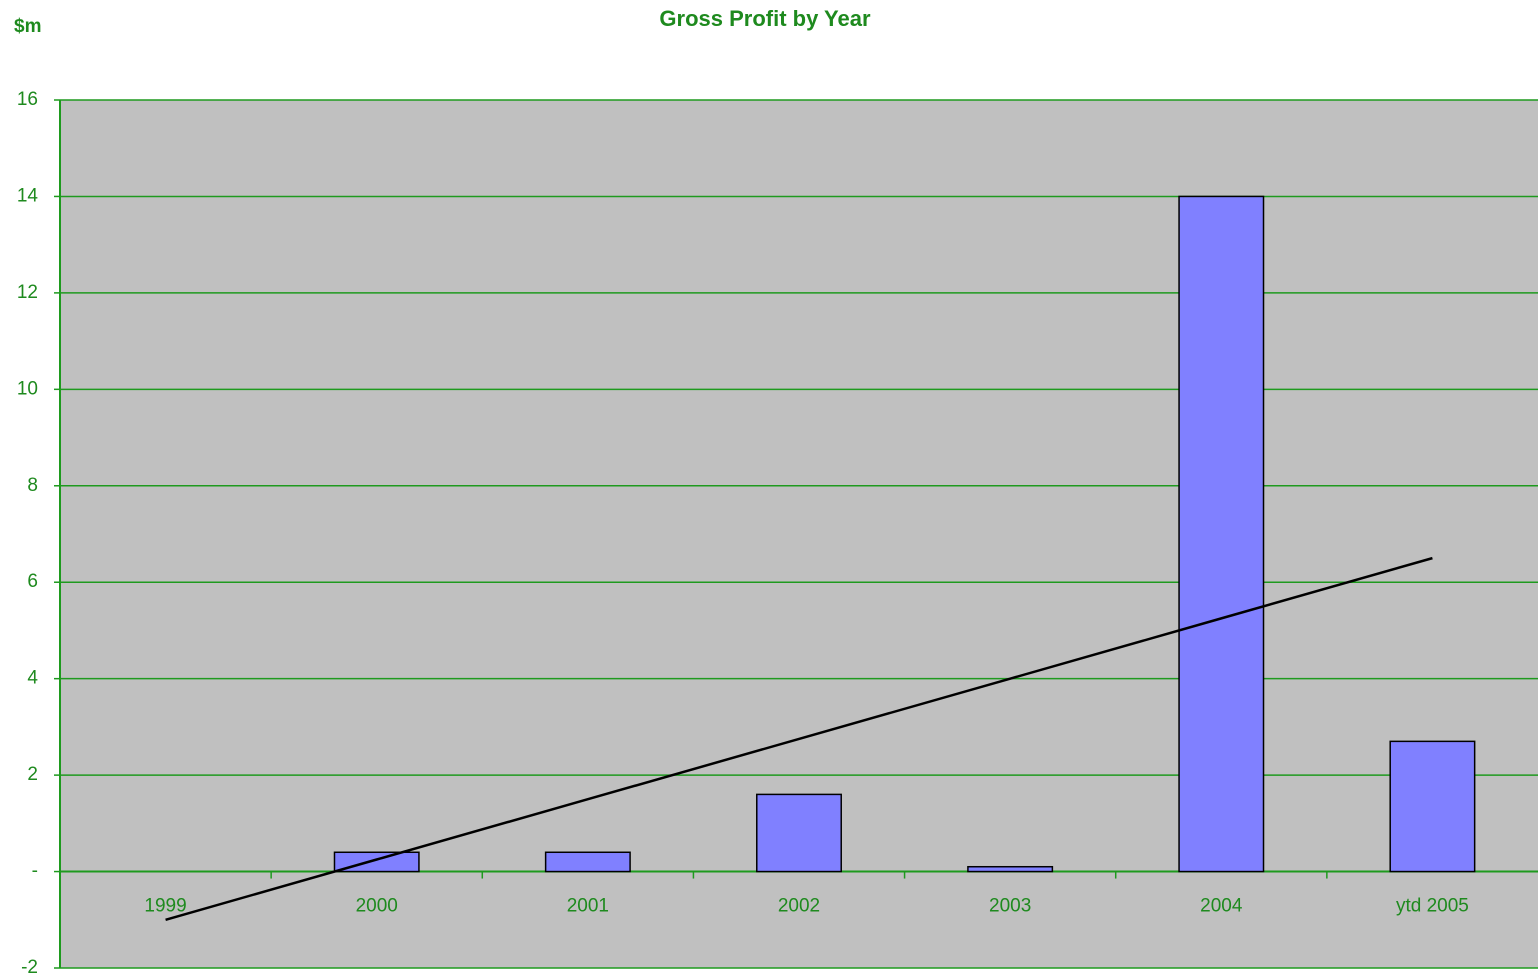 The height and width of the screenshot is (979, 1538). What do you see at coordinates (32, 678) in the screenshot?
I see `y-tick-label: 4` at bounding box center [32, 678].